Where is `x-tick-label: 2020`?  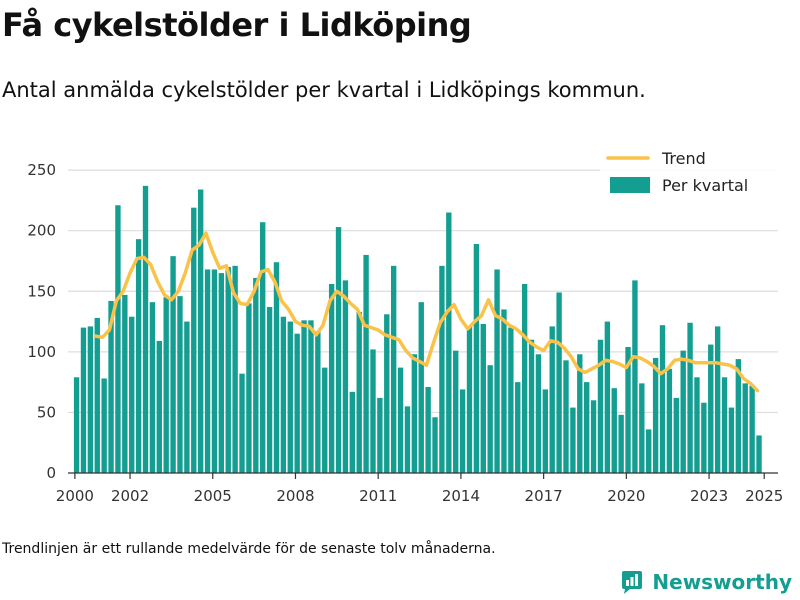 x-tick-label: 2020 is located at coordinates (626, 496).